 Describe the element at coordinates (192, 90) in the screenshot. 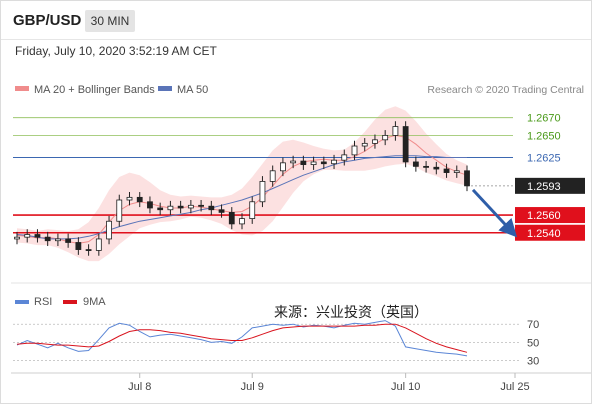

I see `ma50-legend-label: MA 50` at that location.